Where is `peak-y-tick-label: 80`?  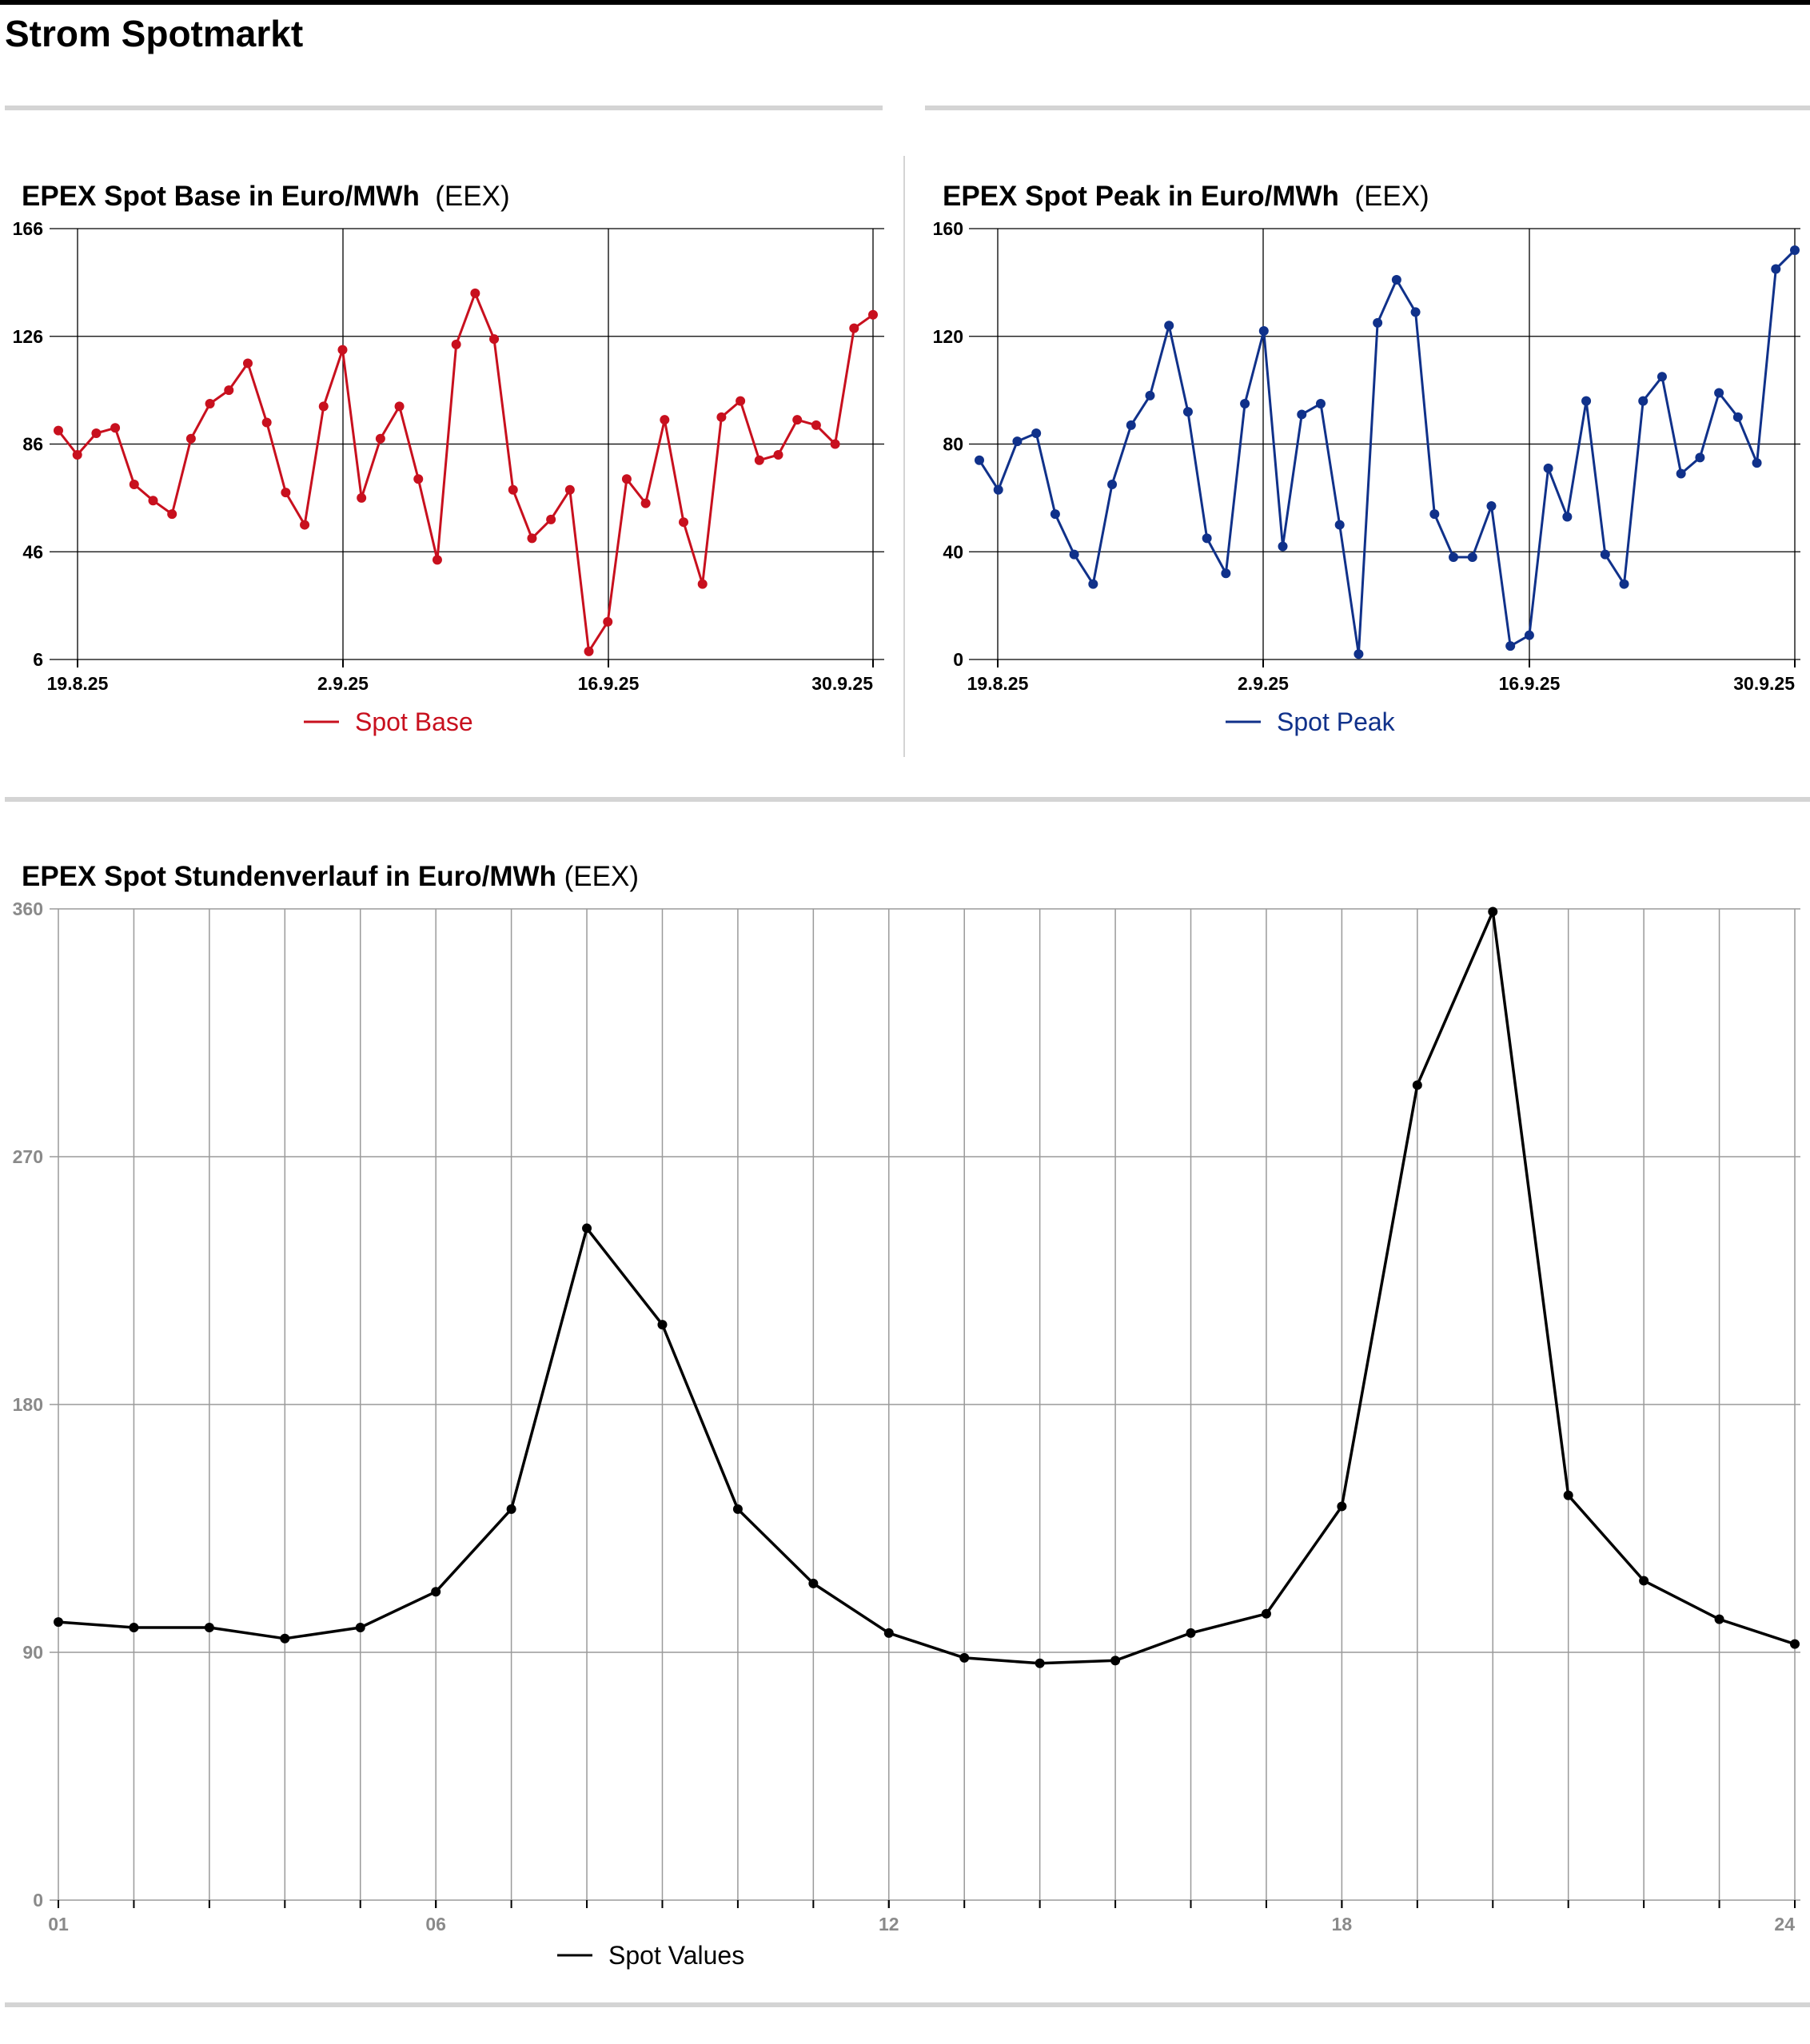 peak-y-tick-label: 80 is located at coordinates (953, 444).